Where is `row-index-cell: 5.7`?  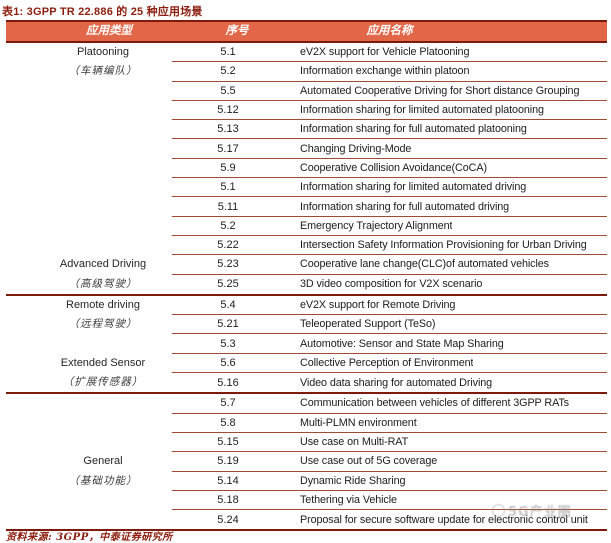 row-index-cell: 5.7 is located at coordinates (228, 403).